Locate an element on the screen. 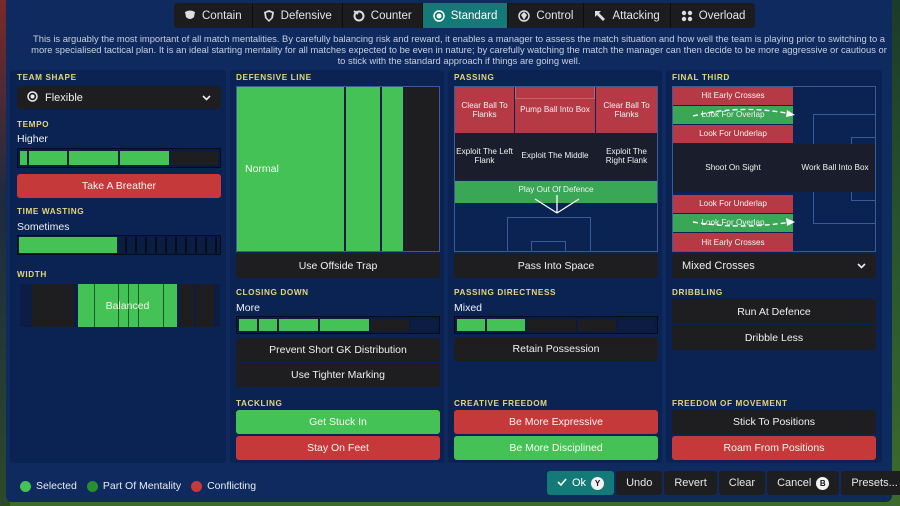 This screenshot has height=506, width=900. legend-part-of-mentality: Part Of Mentality is located at coordinates (133, 486).